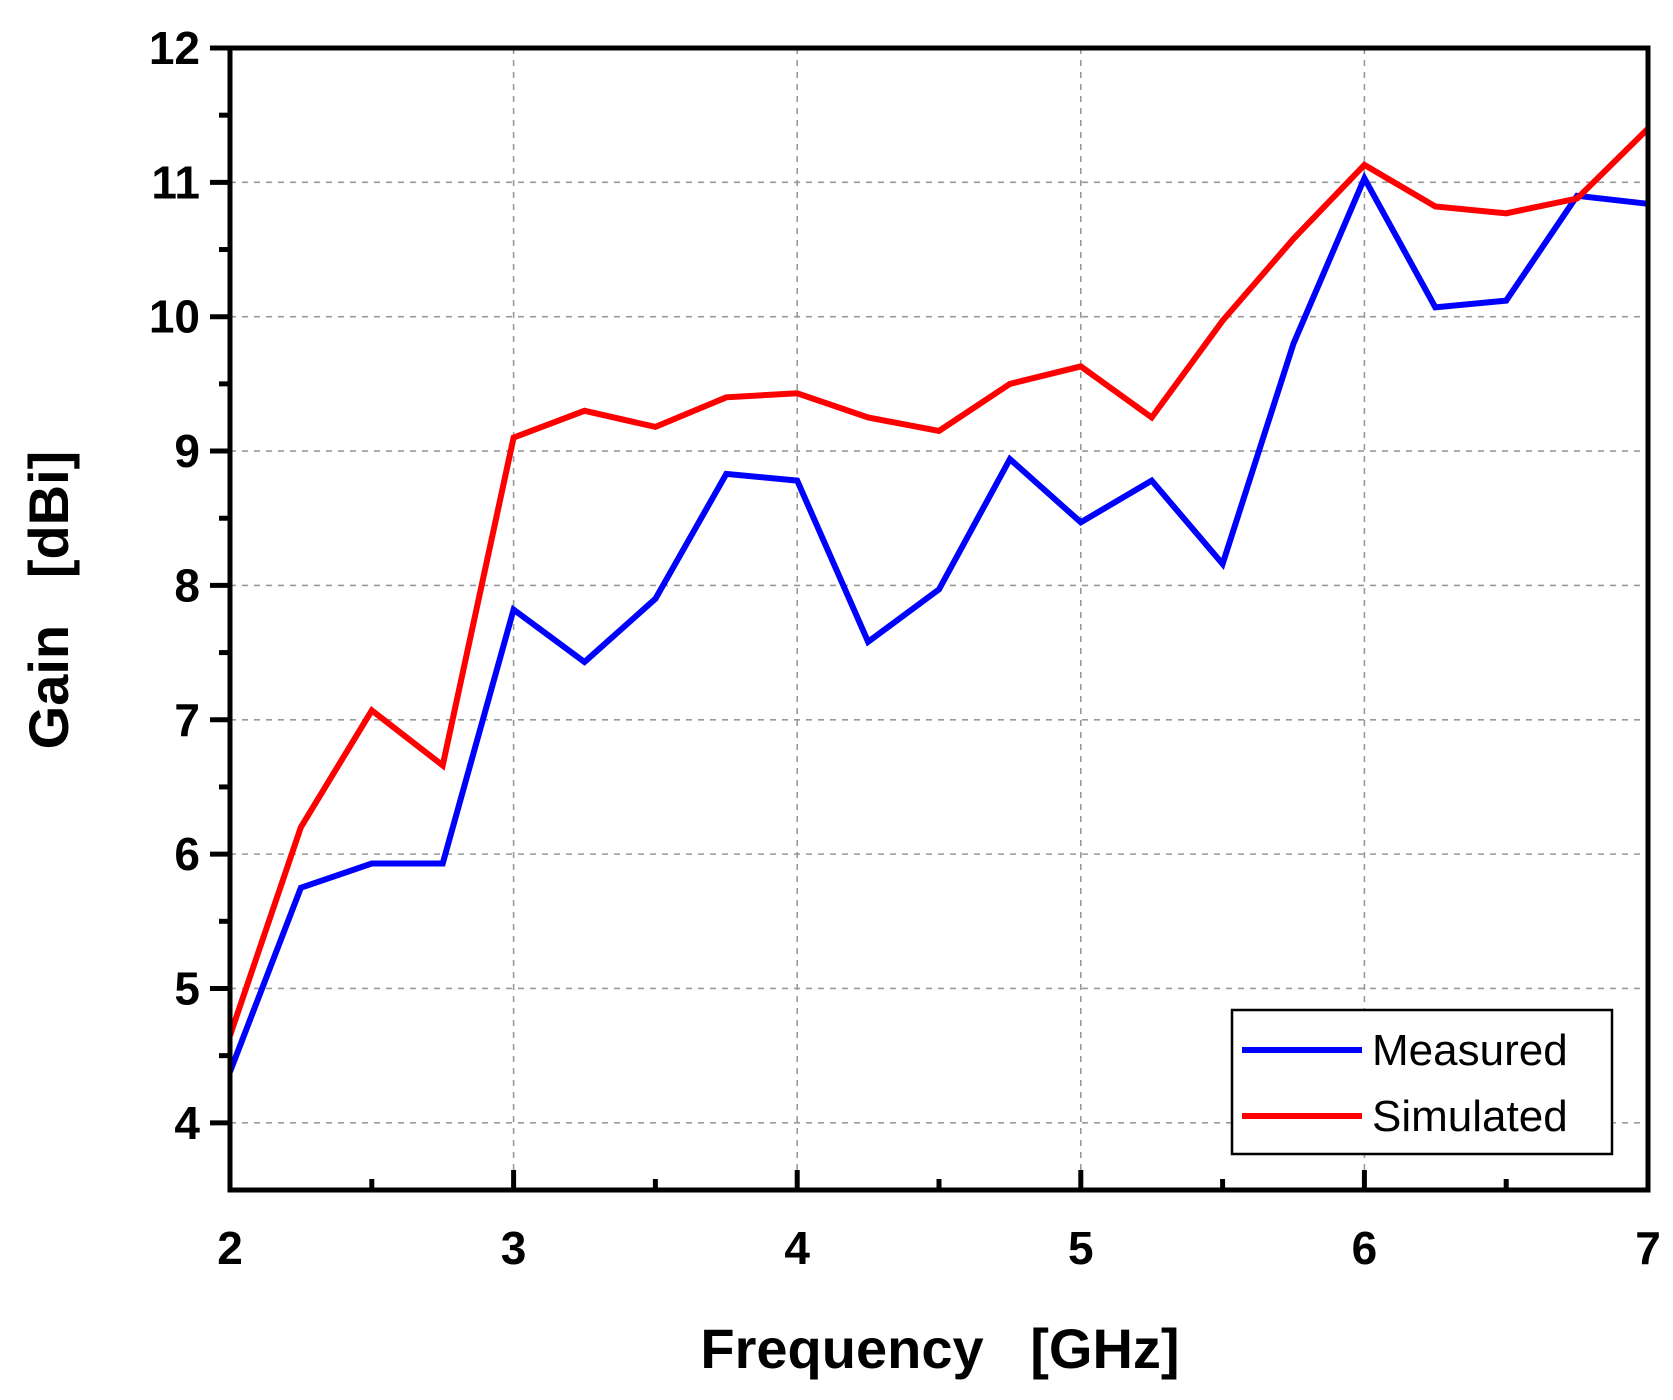 This screenshot has height=1400, width=1673. I want to click on x-axis-title: Frequency [GHz], so click(939, 1348).